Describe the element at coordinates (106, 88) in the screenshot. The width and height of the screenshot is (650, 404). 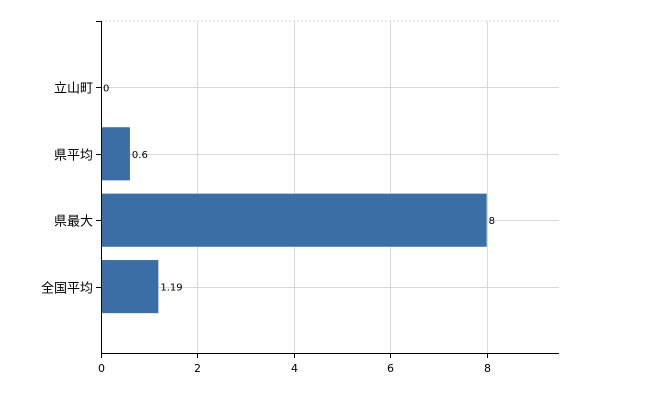
I see `data-label-0: 0` at that location.